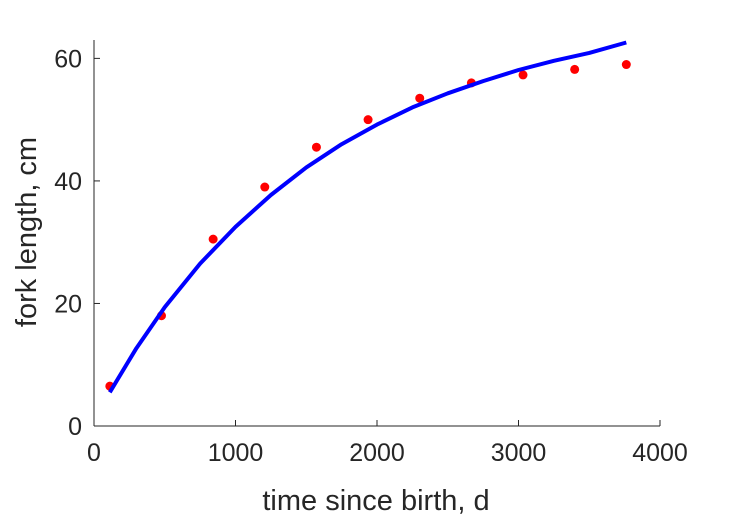 Image resolution: width=729 pixels, height=526 pixels. What do you see at coordinates (68, 59) in the screenshot?
I see `y-tick-label: 60` at bounding box center [68, 59].